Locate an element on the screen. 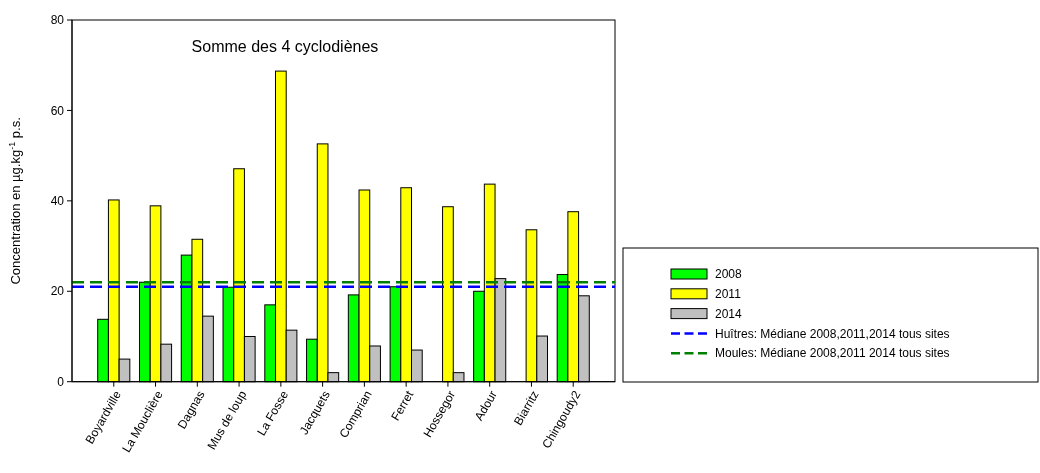 Image resolution: width=1040 pixels, height=473 pixels. legend-label: 2014 is located at coordinates (729, 313).